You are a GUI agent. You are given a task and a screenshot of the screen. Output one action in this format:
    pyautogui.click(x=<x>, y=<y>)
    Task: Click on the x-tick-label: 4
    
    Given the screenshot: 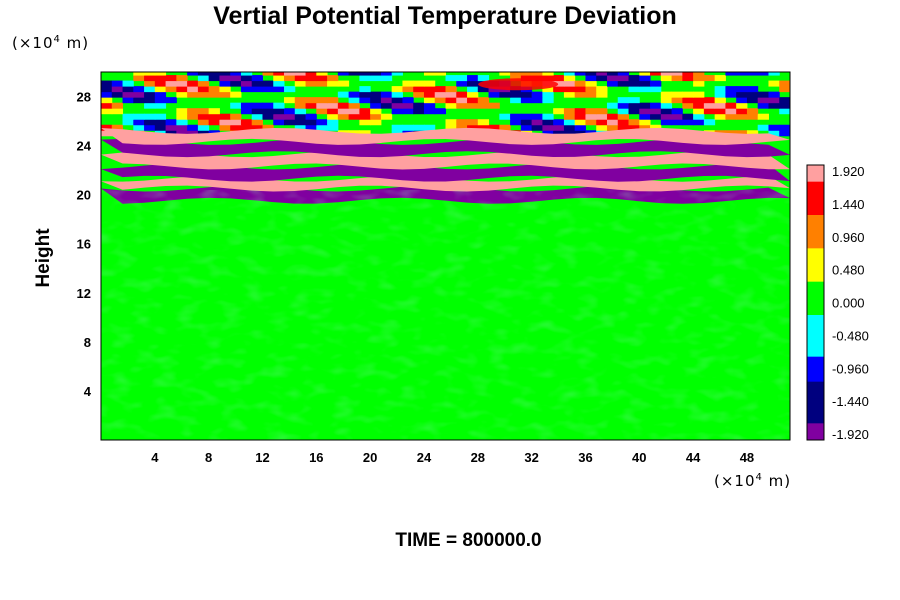 What is the action you would take?
    pyautogui.click(x=155, y=457)
    